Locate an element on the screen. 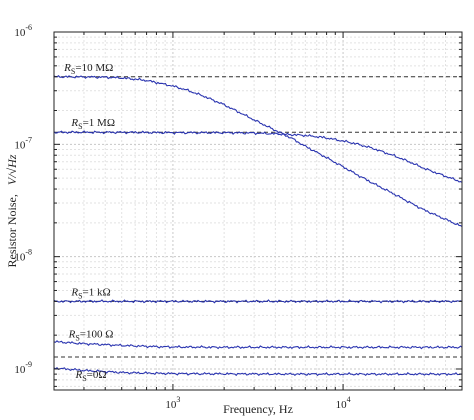  y-tick-label-exponent: -9 is located at coordinates (28, 364).